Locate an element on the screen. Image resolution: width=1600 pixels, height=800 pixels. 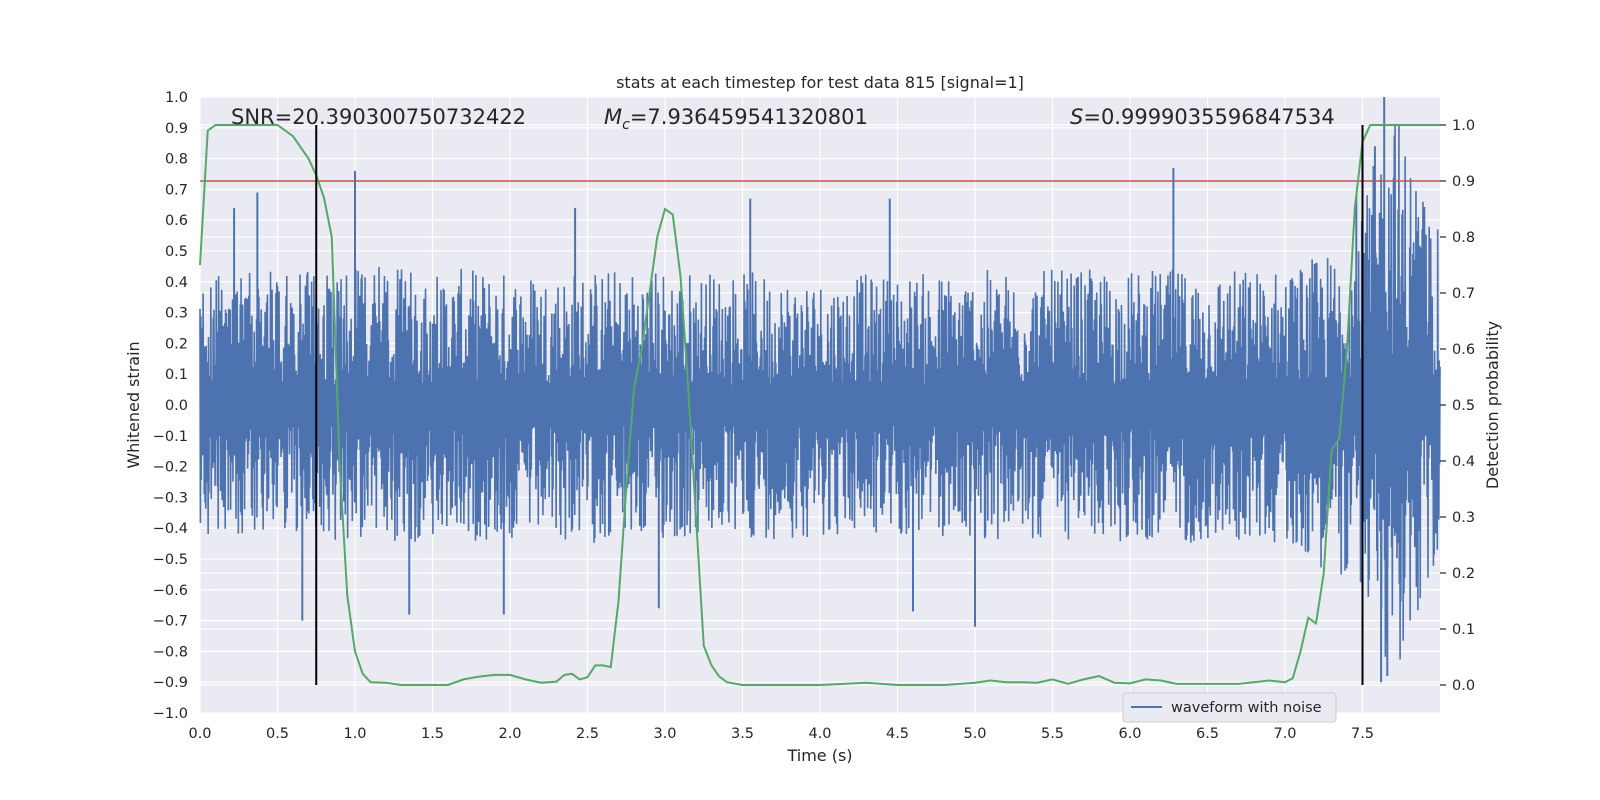
s-value: =0.9999035596847534 is located at coordinates (1208, 117).